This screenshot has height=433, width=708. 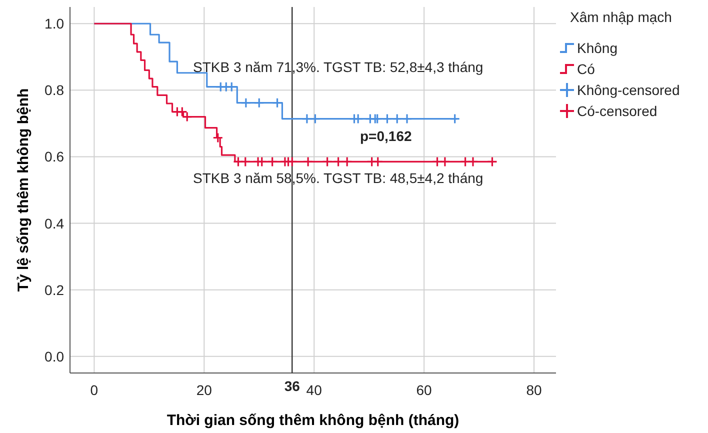 What do you see at coordinates (94, 390) in the screenshot?
I see `x-tick-label: 0` at bounding box center [94, 390].